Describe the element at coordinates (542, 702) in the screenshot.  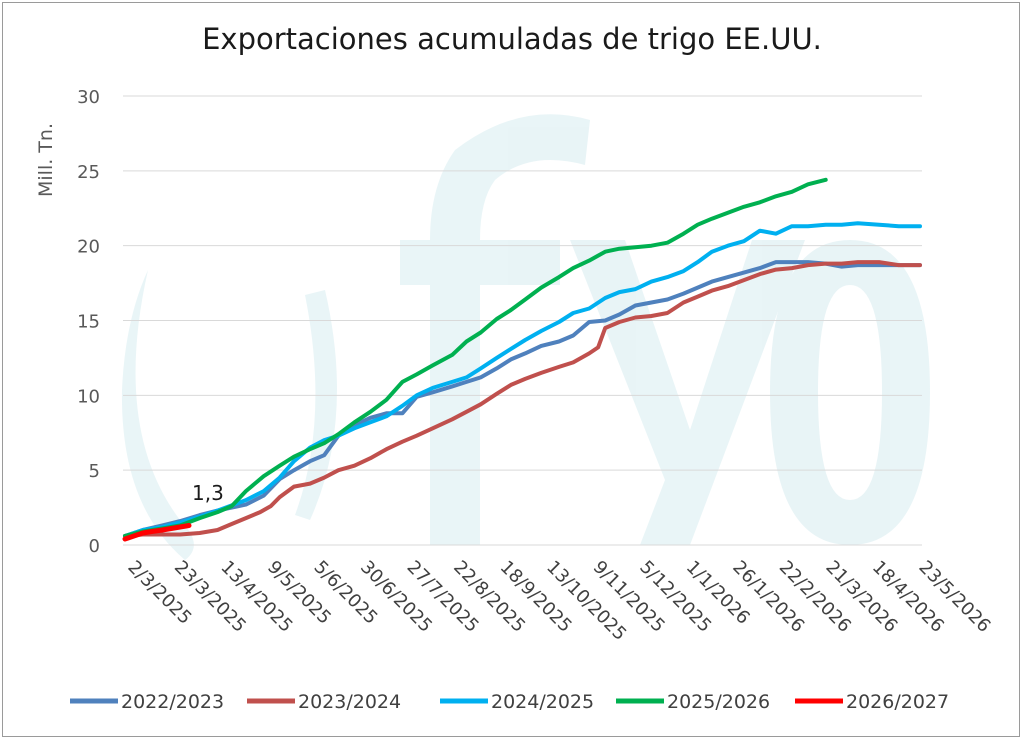
I see `legend-label: 2024/2025` at that location.